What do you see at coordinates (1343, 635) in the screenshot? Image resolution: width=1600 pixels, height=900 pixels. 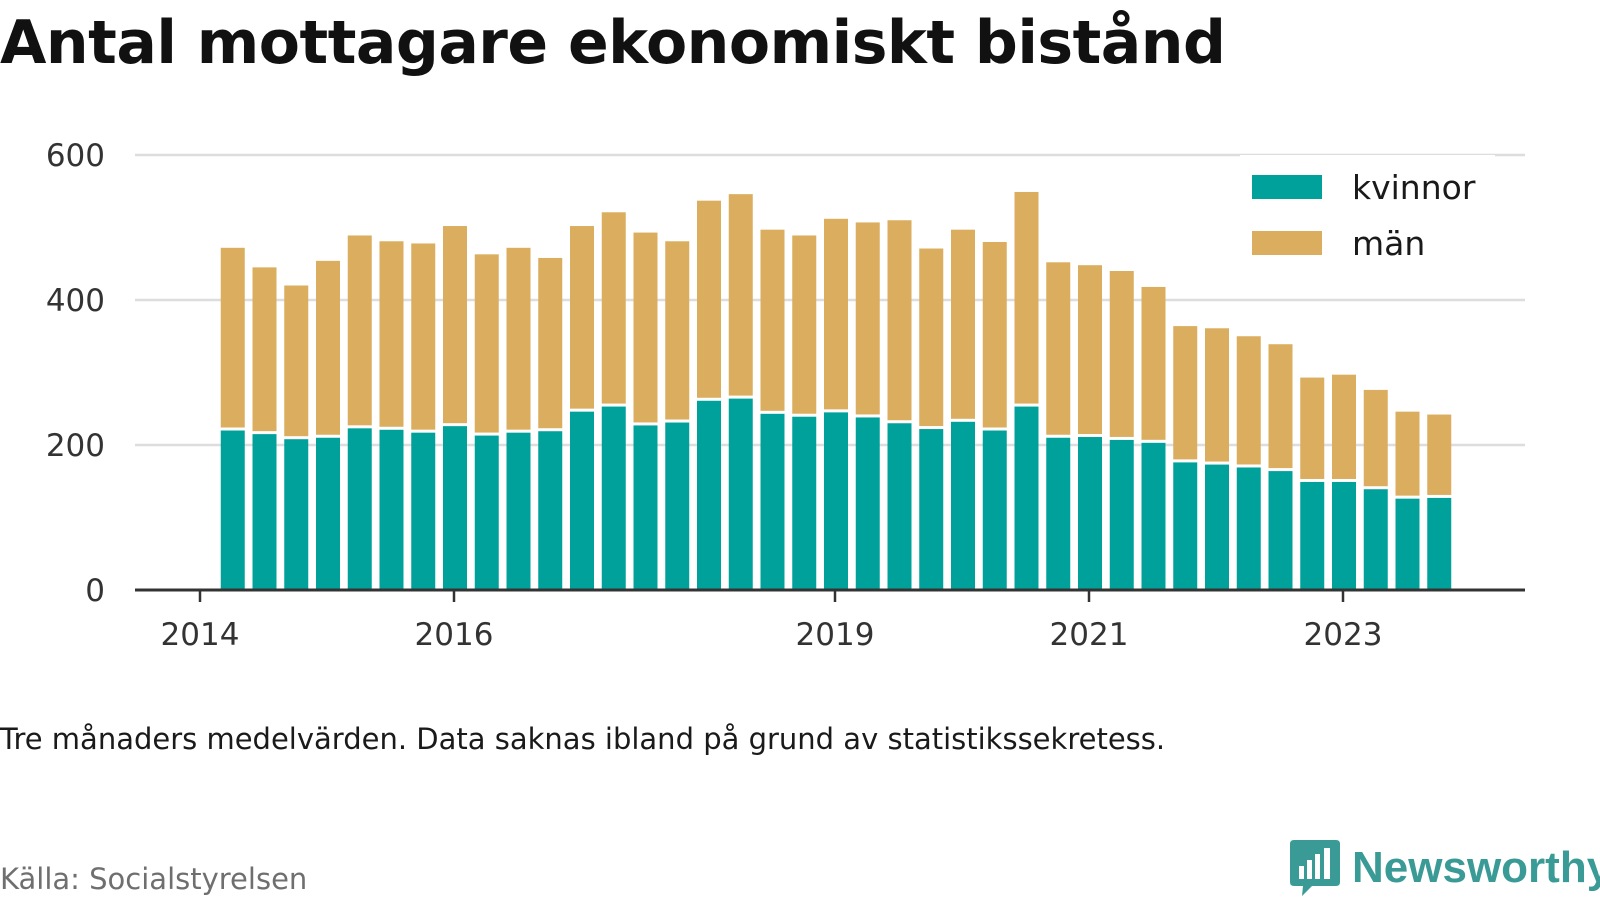 I see `x-tick-label: 2023` at bounding box center [1343, 635].